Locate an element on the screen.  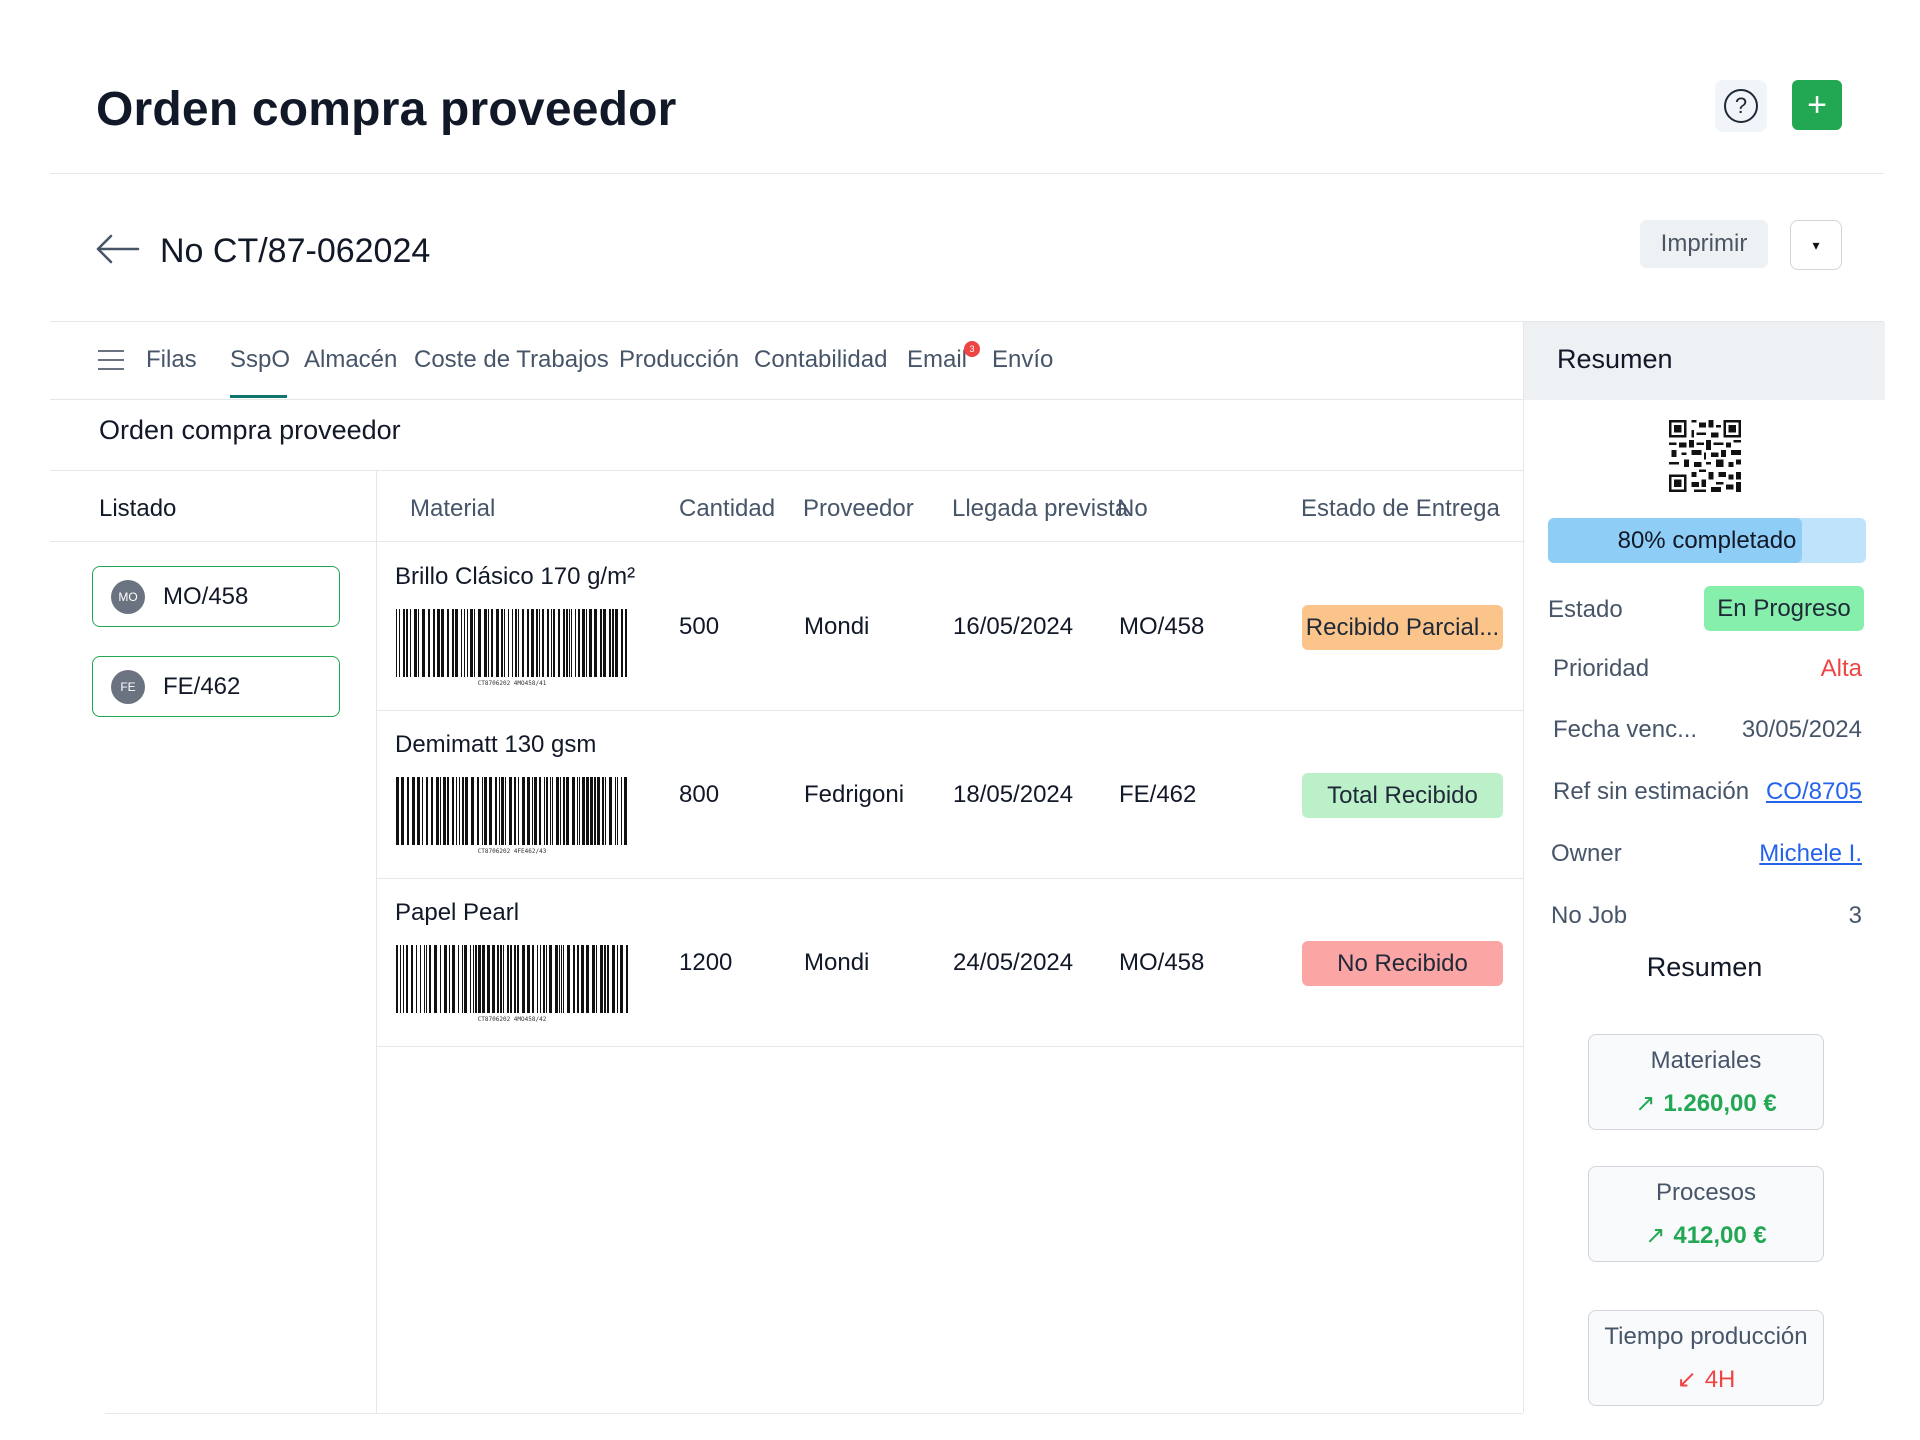
column-header-llegada: Llegada prevista is located at coordinates (1040, 508).